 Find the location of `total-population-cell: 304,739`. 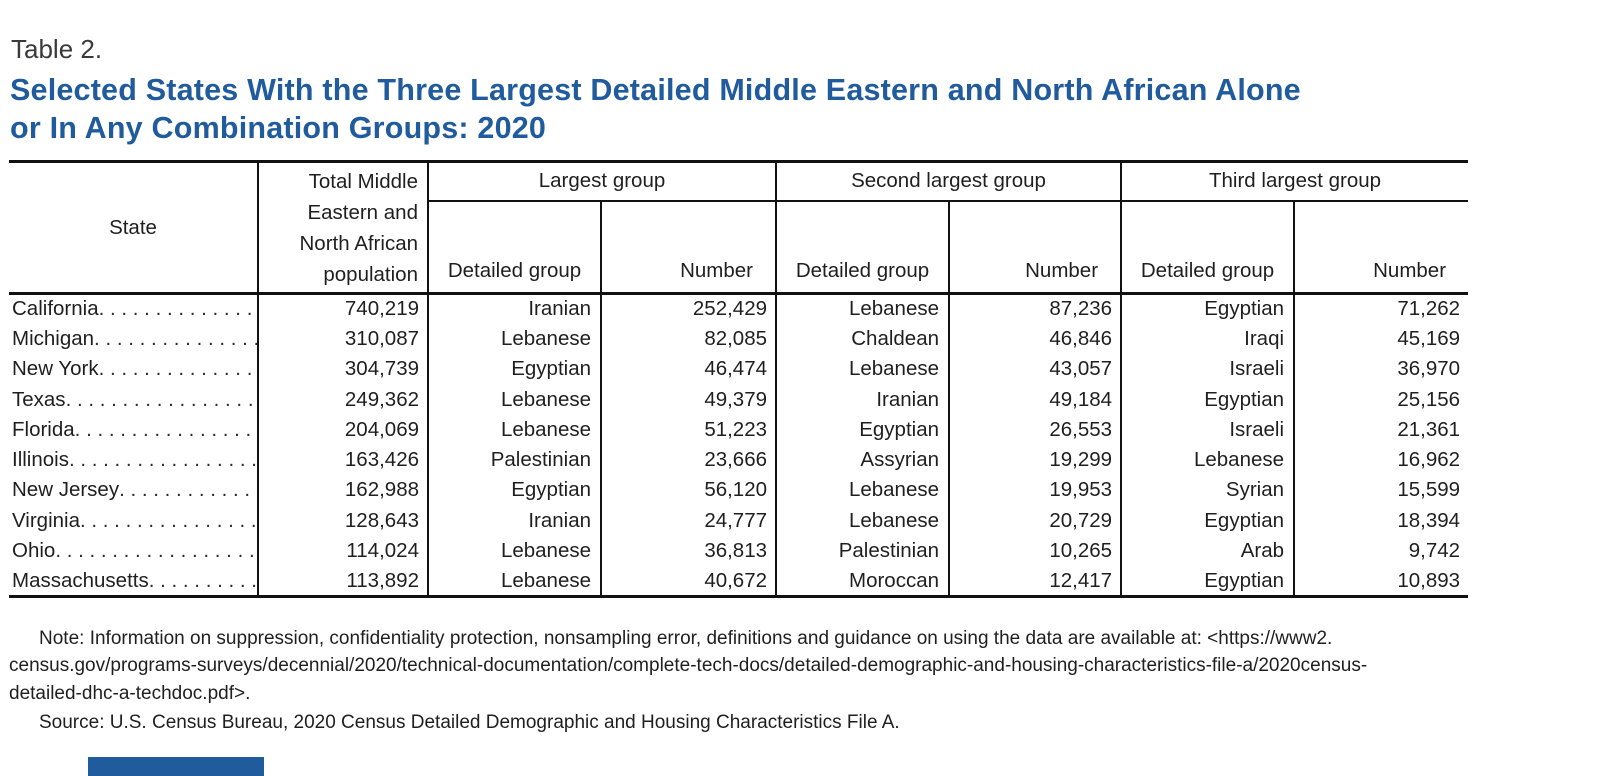

total-population-cell: 304,739 is located at coordinates (342, 369).